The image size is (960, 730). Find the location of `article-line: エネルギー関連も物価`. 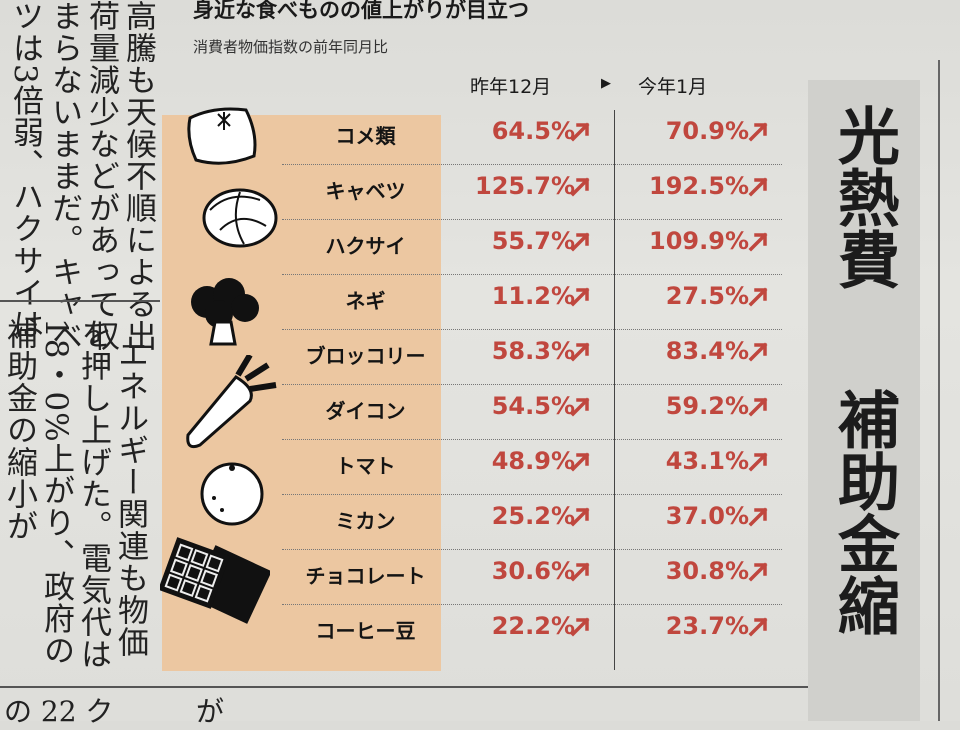

article-line: エネルギー関連も物価 is located at coordinates (130, 498).